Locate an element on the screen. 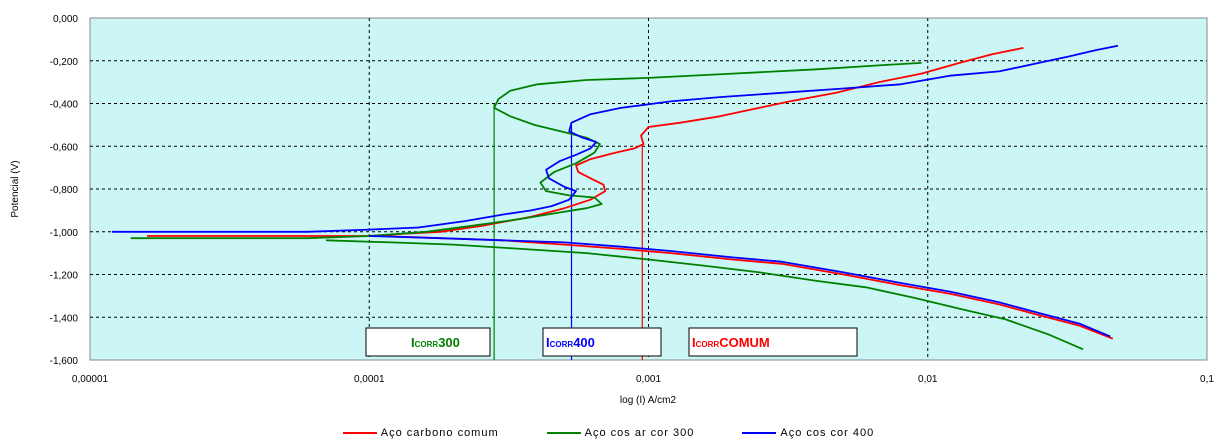 This screenshot has height=442, width=1217. y-tick-label-3: -0,600 is located at coordinates (64, 147).